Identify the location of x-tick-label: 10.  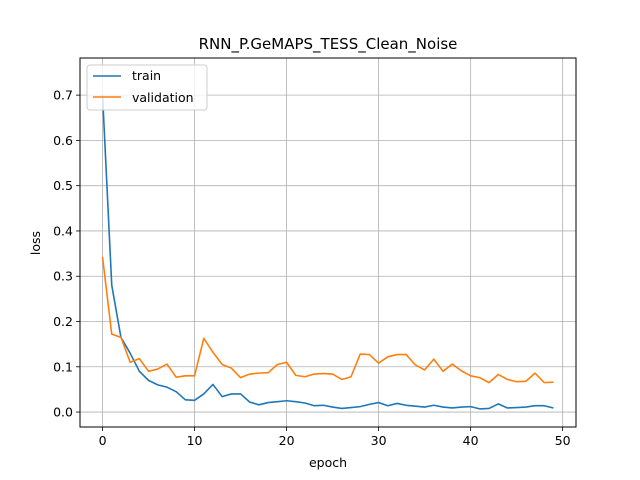
(195, 440).